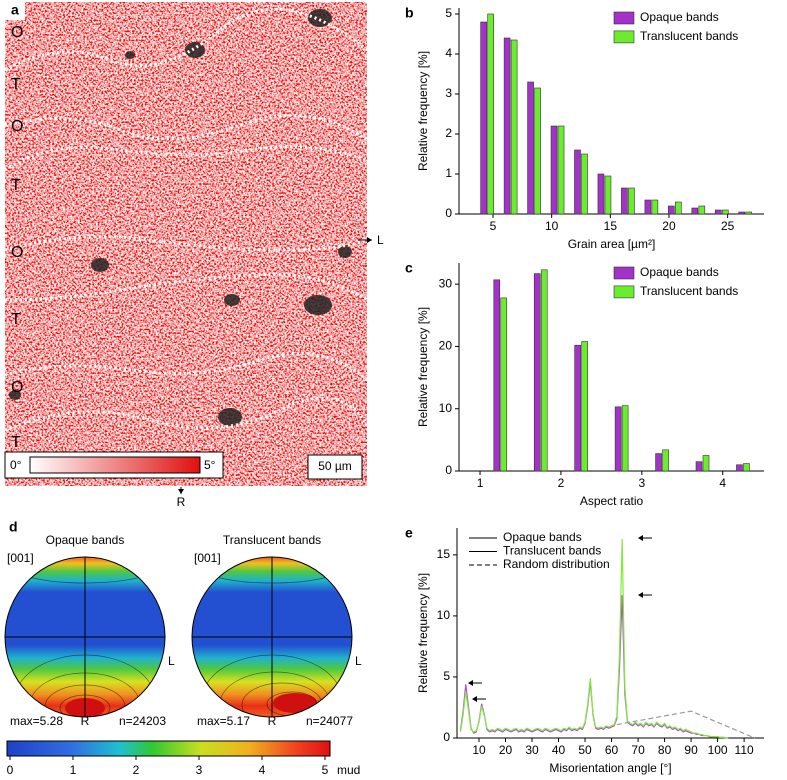 This screenshot has height=780, width=787. What do you see at coordinates (199, 770) in the screenshot?
I see `colorbar-tick-label: 3` at bounding box center [199, 770].